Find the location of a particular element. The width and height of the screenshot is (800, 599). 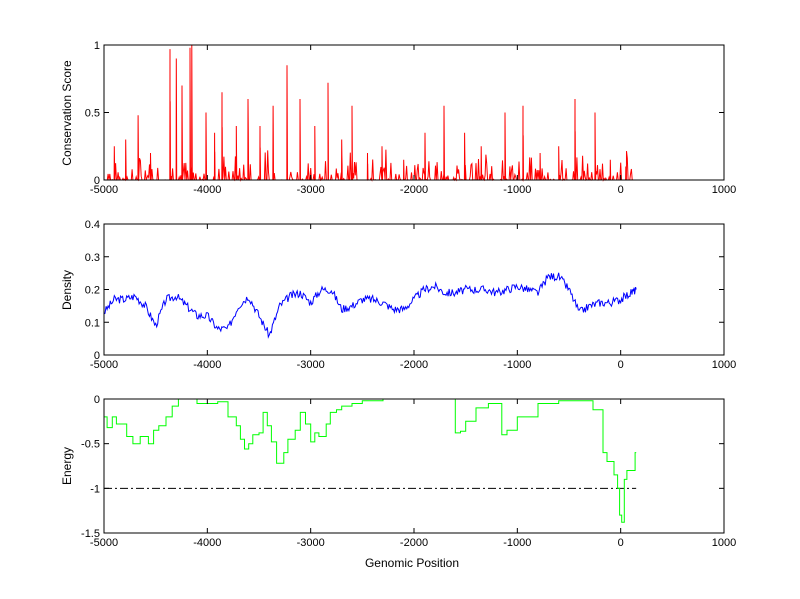

y-axis-label-density: Density is located at coordinates (67, 290).